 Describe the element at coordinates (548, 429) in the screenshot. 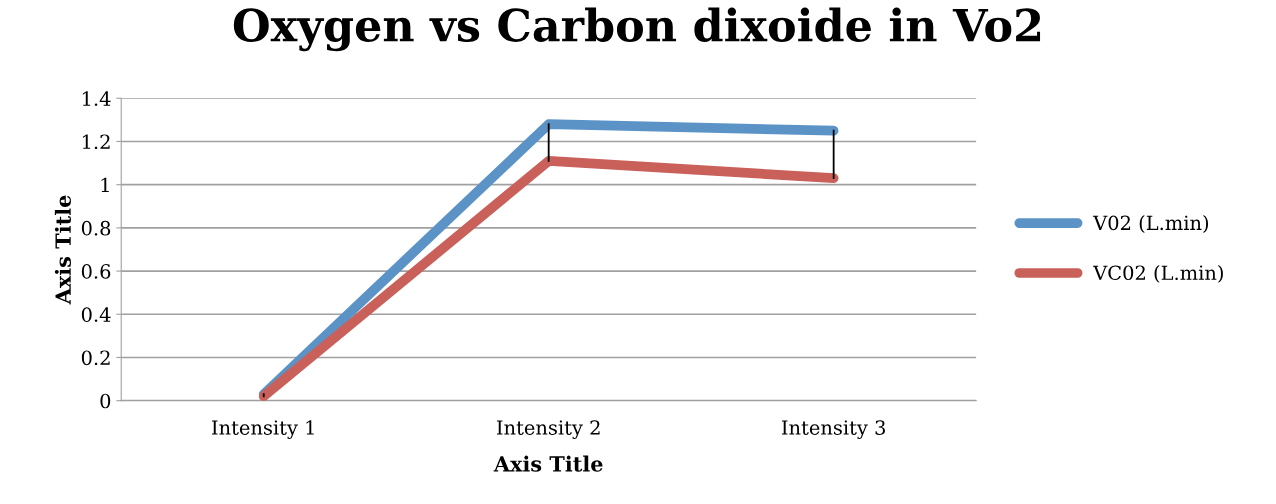

I see `x-tick-label: Intensity 2` at that location.